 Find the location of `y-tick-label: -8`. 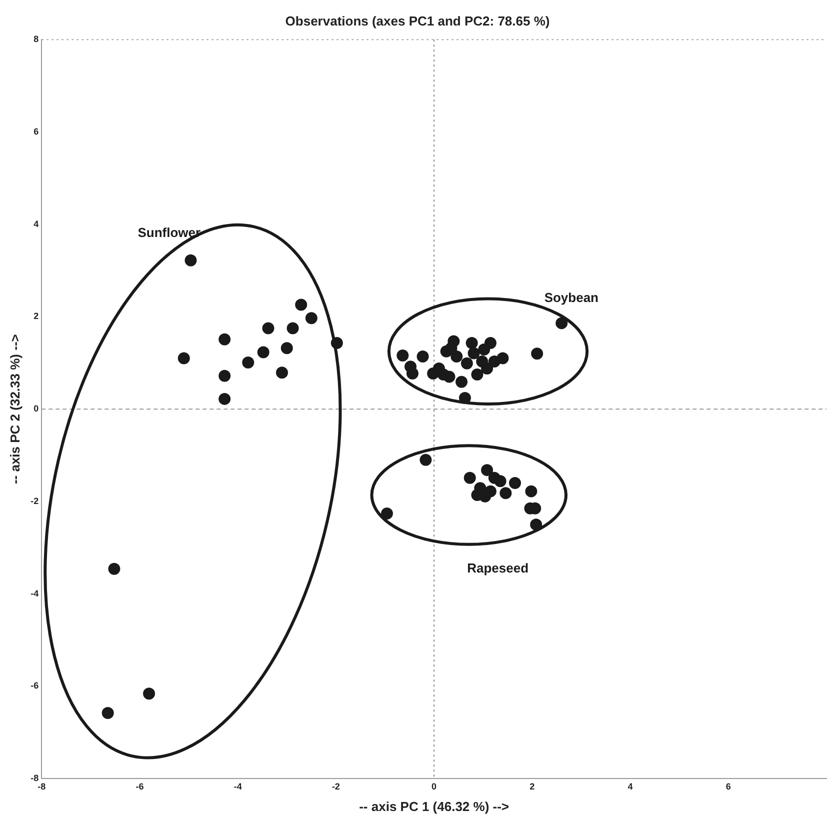

y-tick-label: -8 is located at coordinates (34, 778).